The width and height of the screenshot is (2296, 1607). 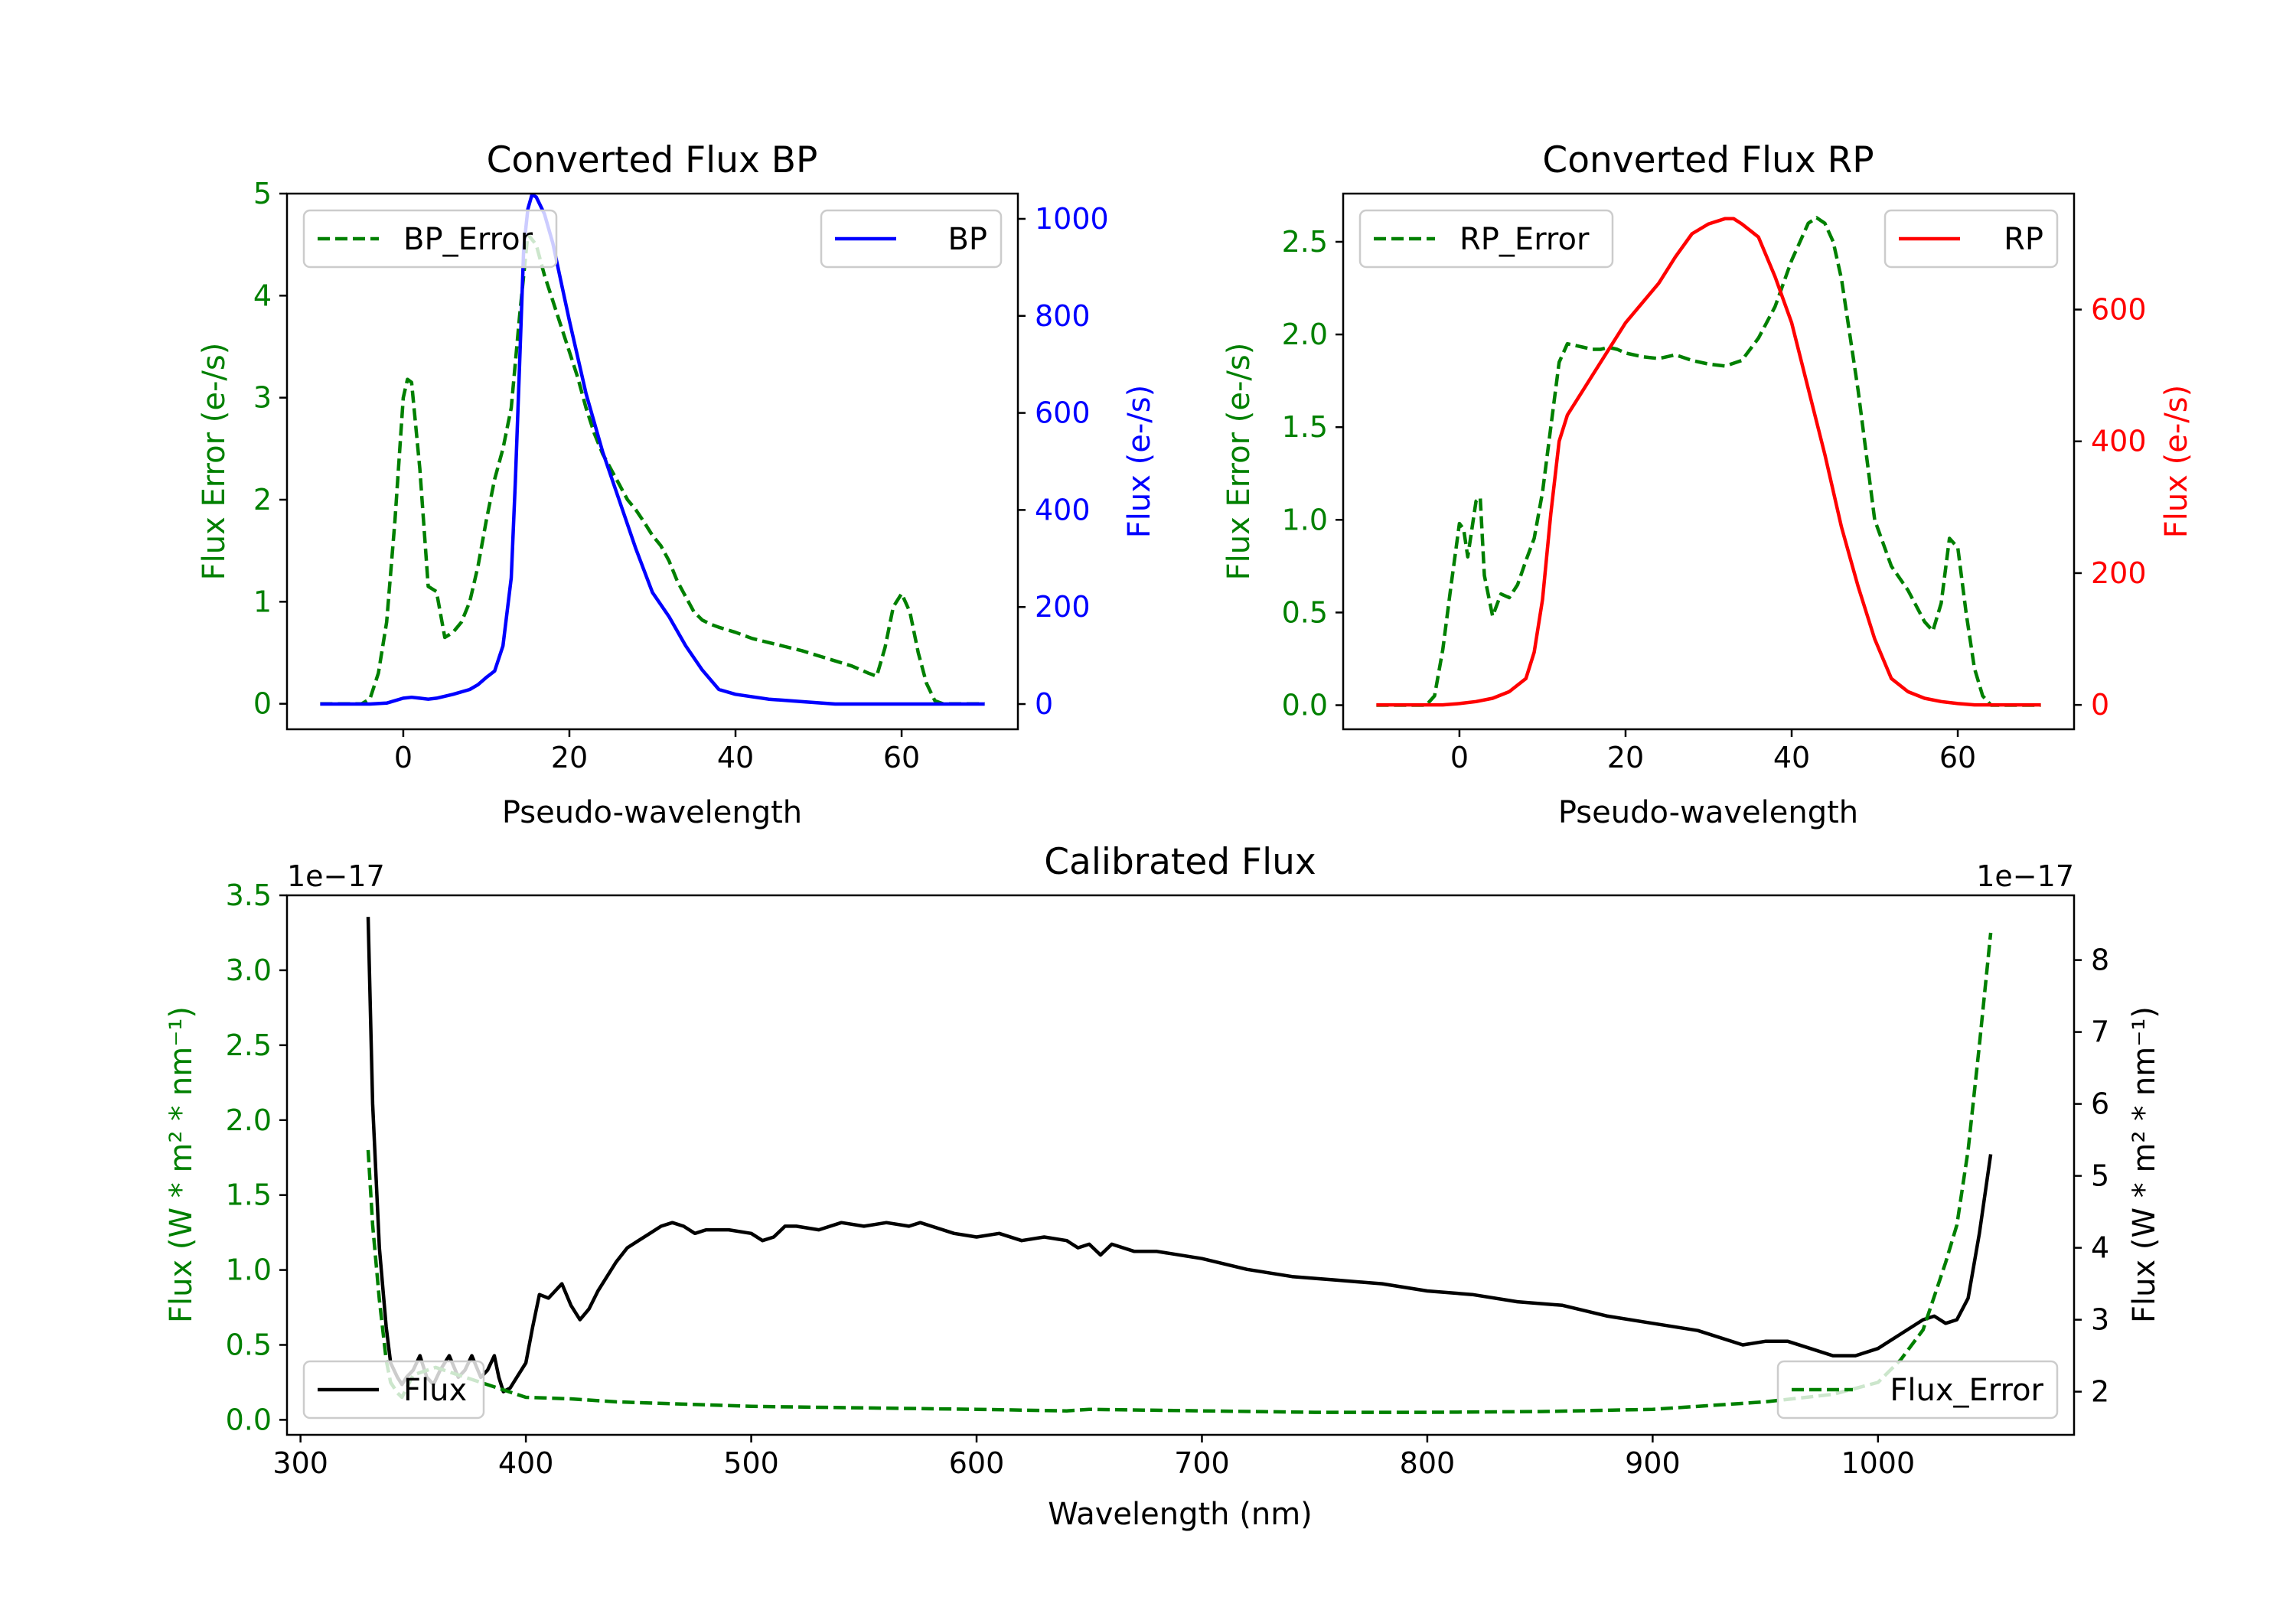 I want to click on bp-legends: BP_Error BP, so click(x=652, y=239).